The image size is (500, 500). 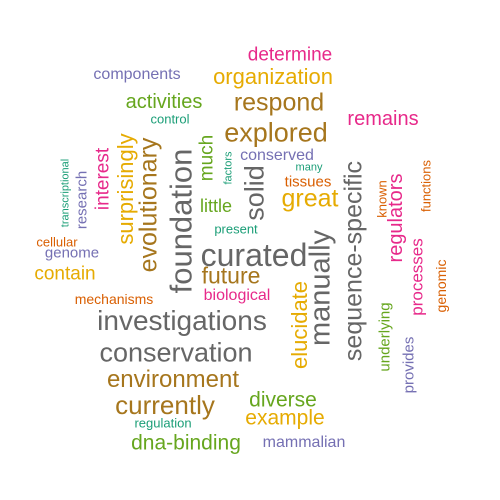 I want to click on word-factors: factors, so click(x=228, y=168).